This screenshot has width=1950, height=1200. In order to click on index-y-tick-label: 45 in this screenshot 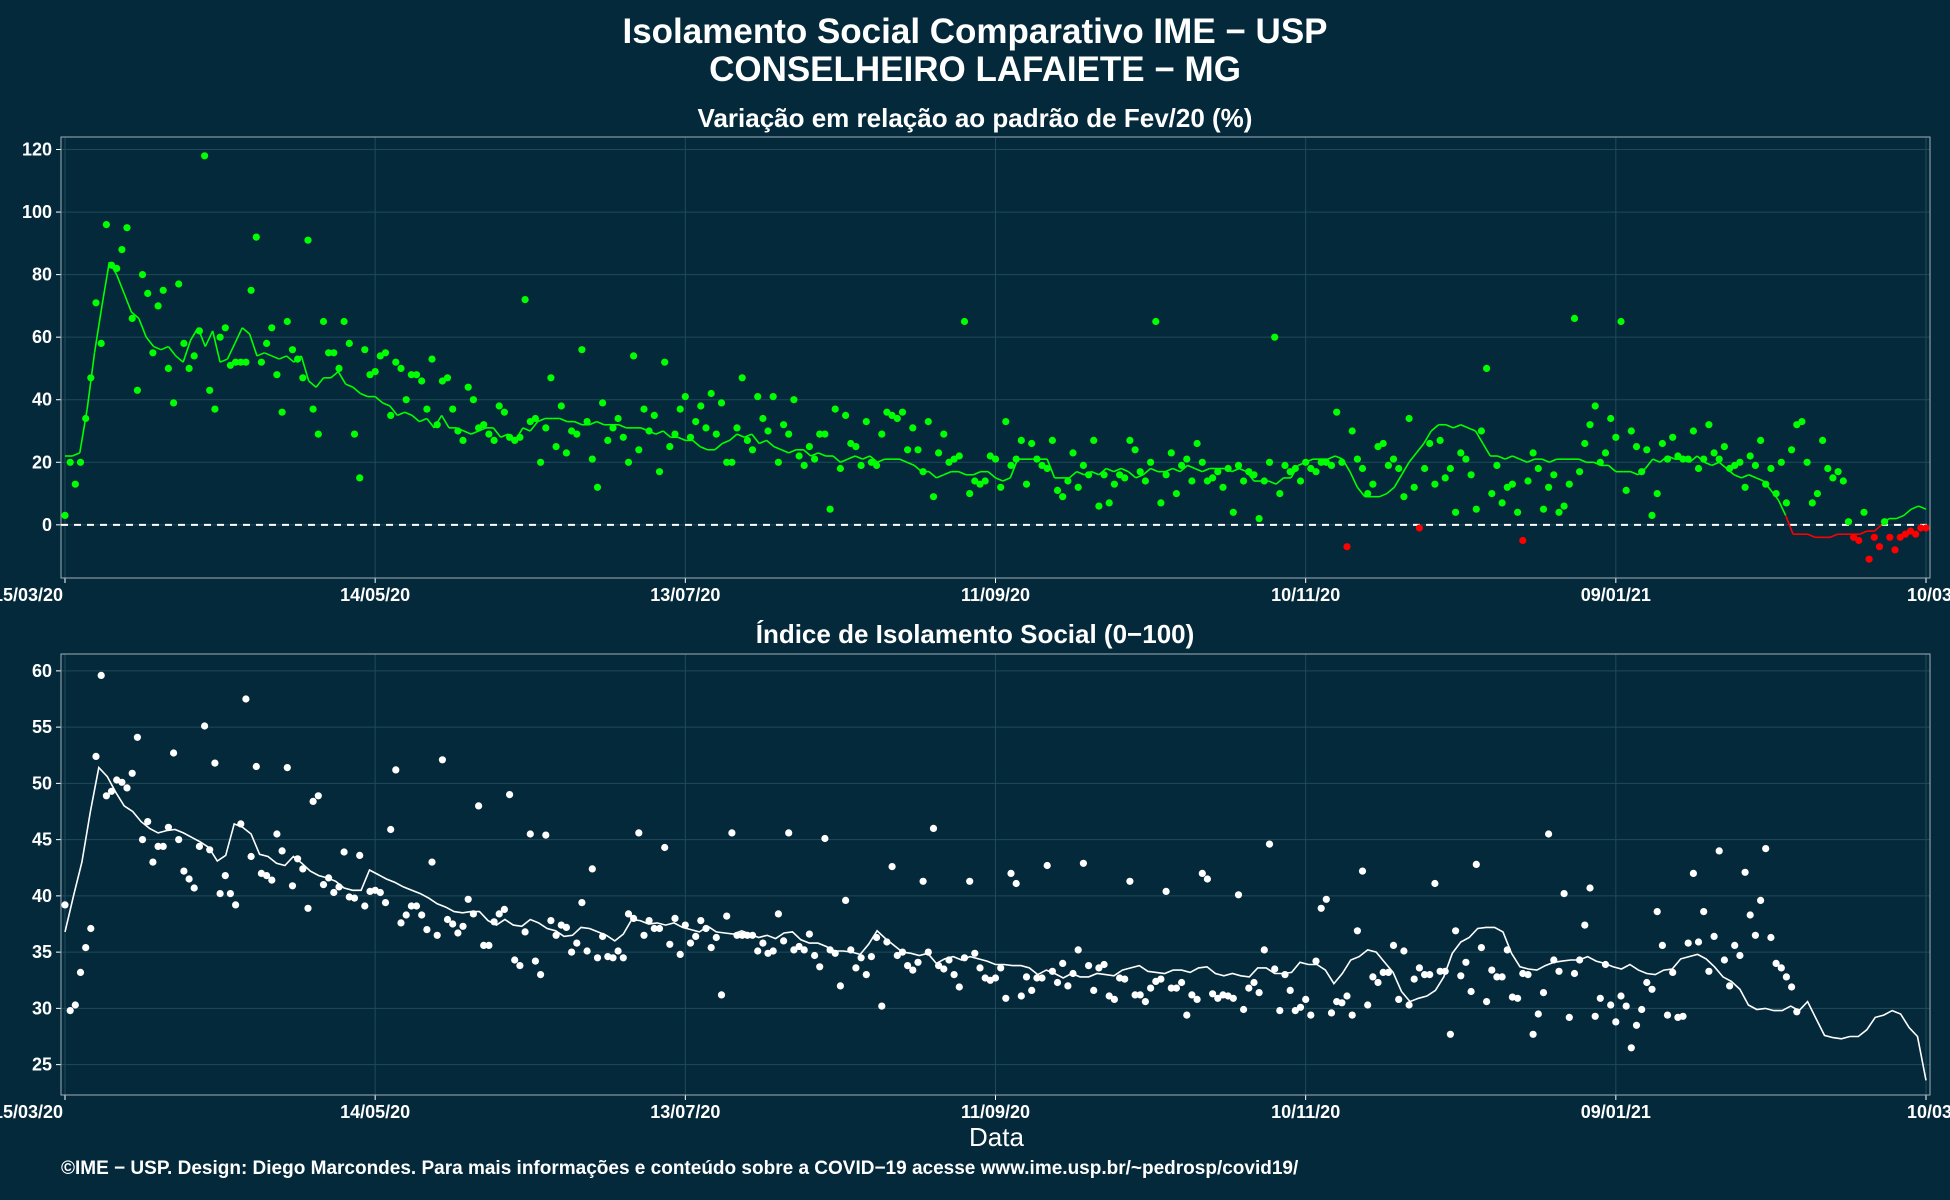, I will do `click(42, 840)`.